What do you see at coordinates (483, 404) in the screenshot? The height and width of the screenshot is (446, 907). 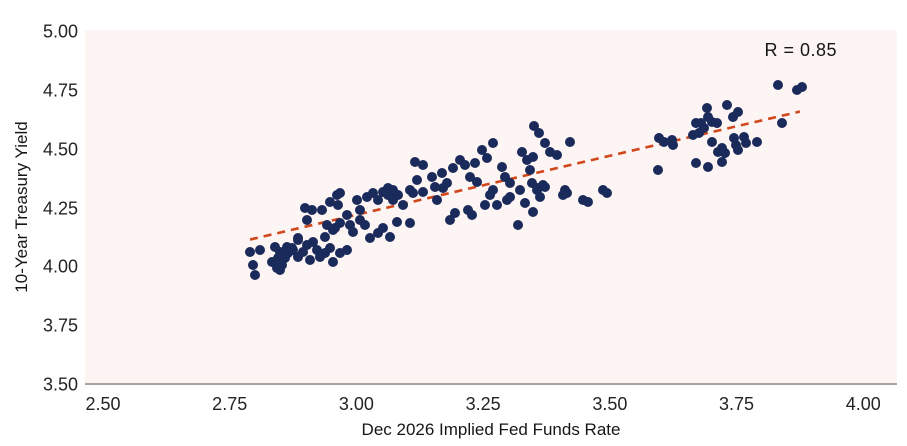 I see `x-tick-label: 3.25` at bounding box center [483, 404].